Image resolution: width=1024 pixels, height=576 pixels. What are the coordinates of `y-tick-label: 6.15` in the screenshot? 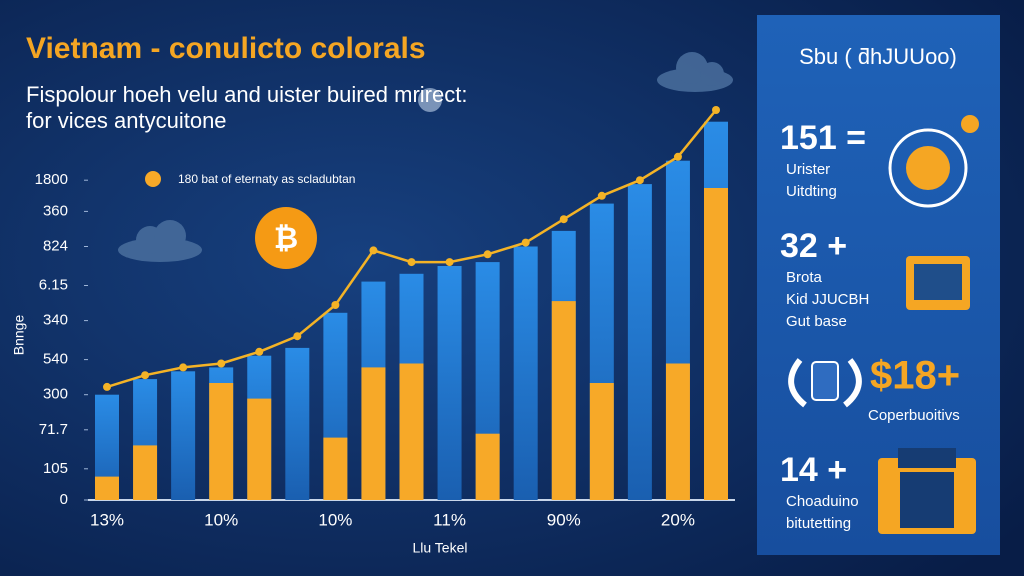 It's located at (53, 284).